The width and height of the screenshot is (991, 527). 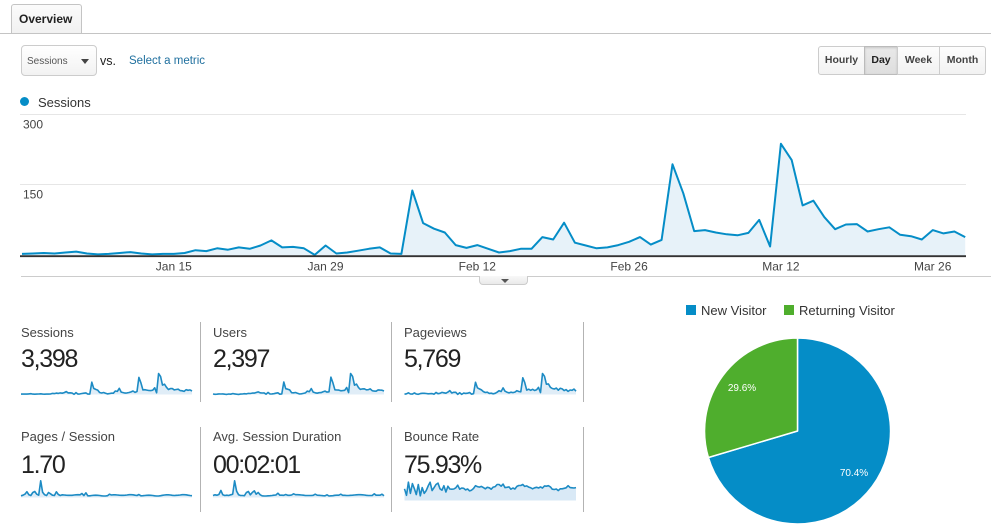 I want to click on svg-text: 29.6%, so click(x=742, y=388).